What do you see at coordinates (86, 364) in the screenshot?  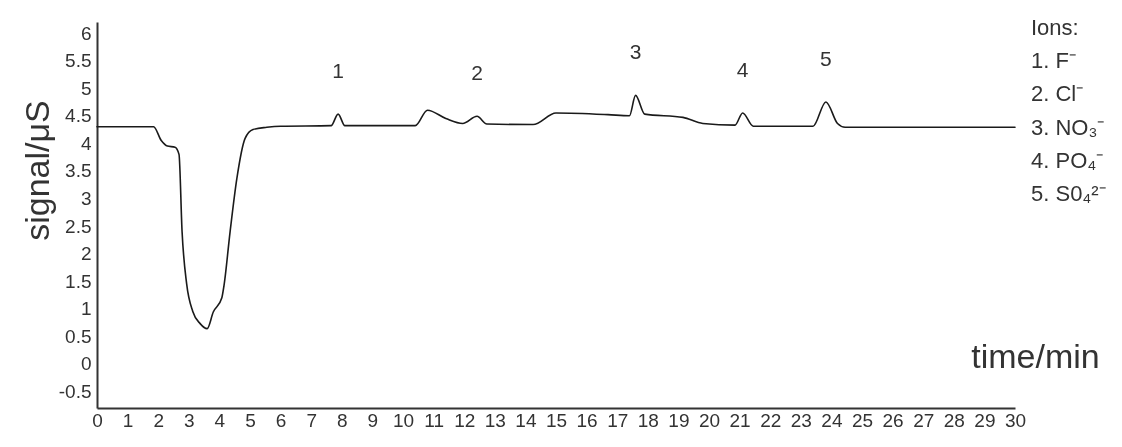 I see `y-tick-label: 0` at bounding box center [86, 364].